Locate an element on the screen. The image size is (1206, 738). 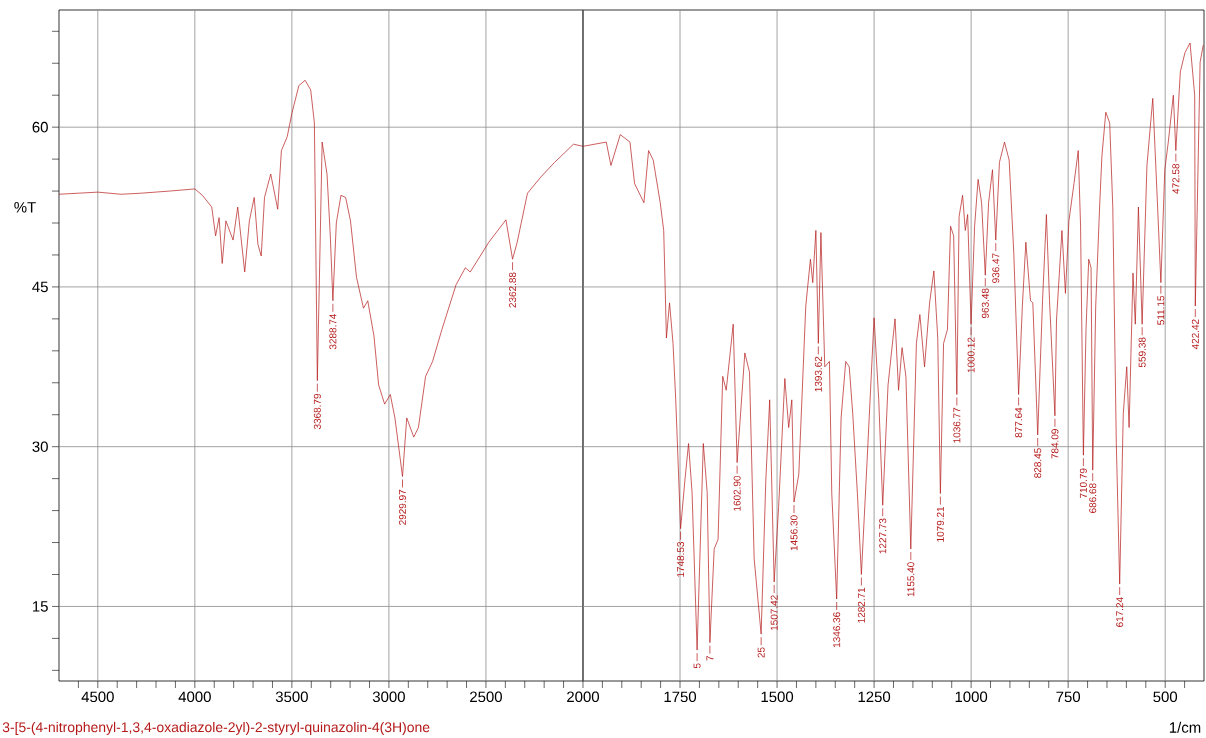
x-tick-label: 1250 is located at coordinates (874, 697).